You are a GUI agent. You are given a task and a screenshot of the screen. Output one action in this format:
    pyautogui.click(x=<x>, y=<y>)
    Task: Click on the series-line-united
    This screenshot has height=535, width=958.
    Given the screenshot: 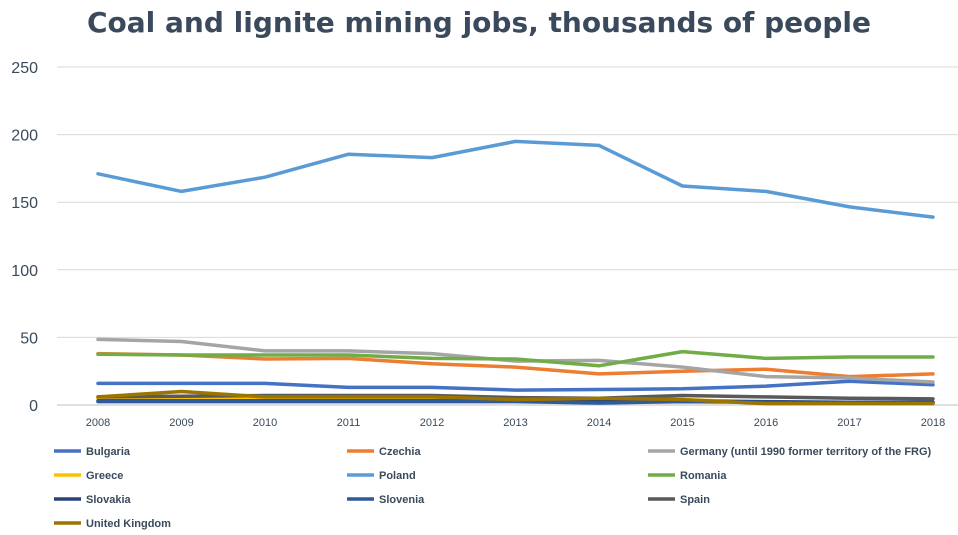 What is the action you would take?
    pyautogui.click(x=515, y=397)
    